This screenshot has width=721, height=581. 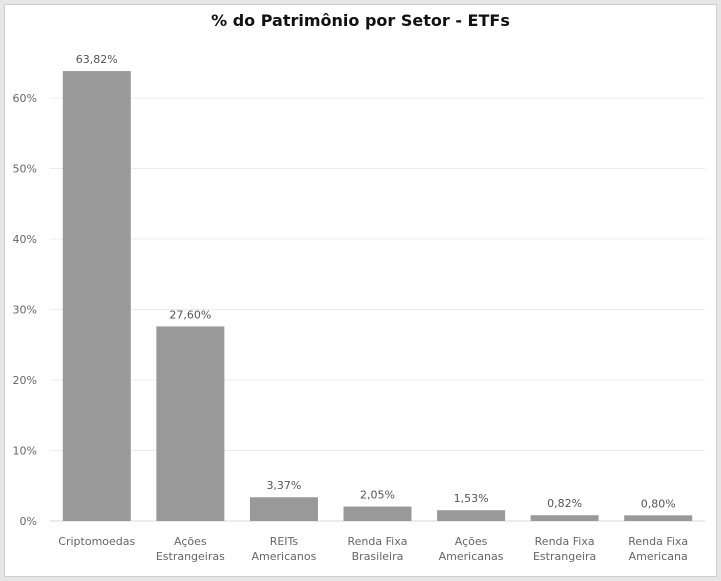 I want to click on y-tick-label: 10%, so click(x=25, y=451).